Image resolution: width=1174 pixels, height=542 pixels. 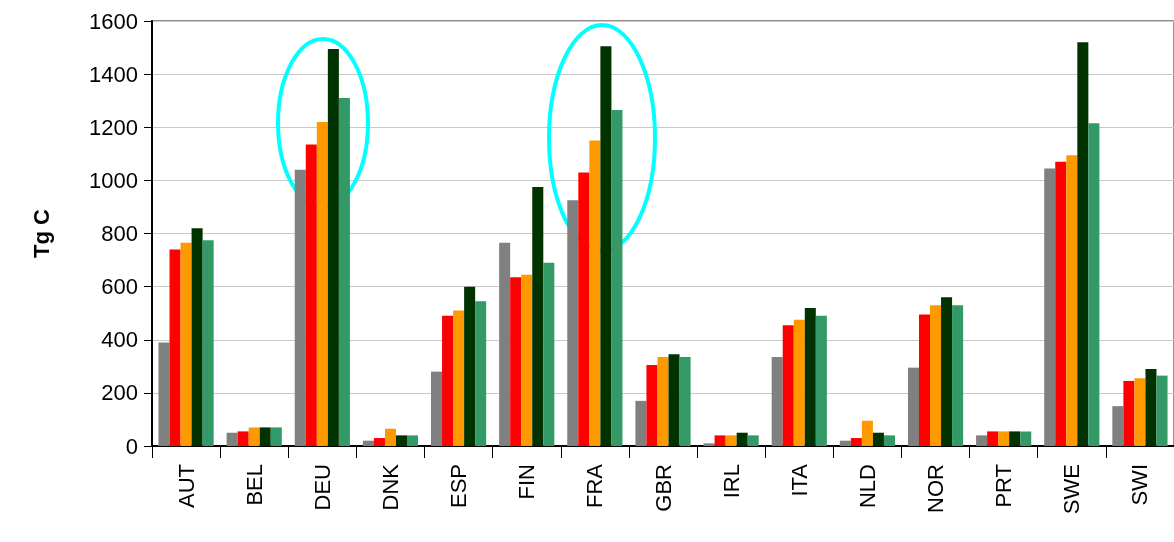 I want to click on y-tick-label: 1600, so click(x=113, y=21).